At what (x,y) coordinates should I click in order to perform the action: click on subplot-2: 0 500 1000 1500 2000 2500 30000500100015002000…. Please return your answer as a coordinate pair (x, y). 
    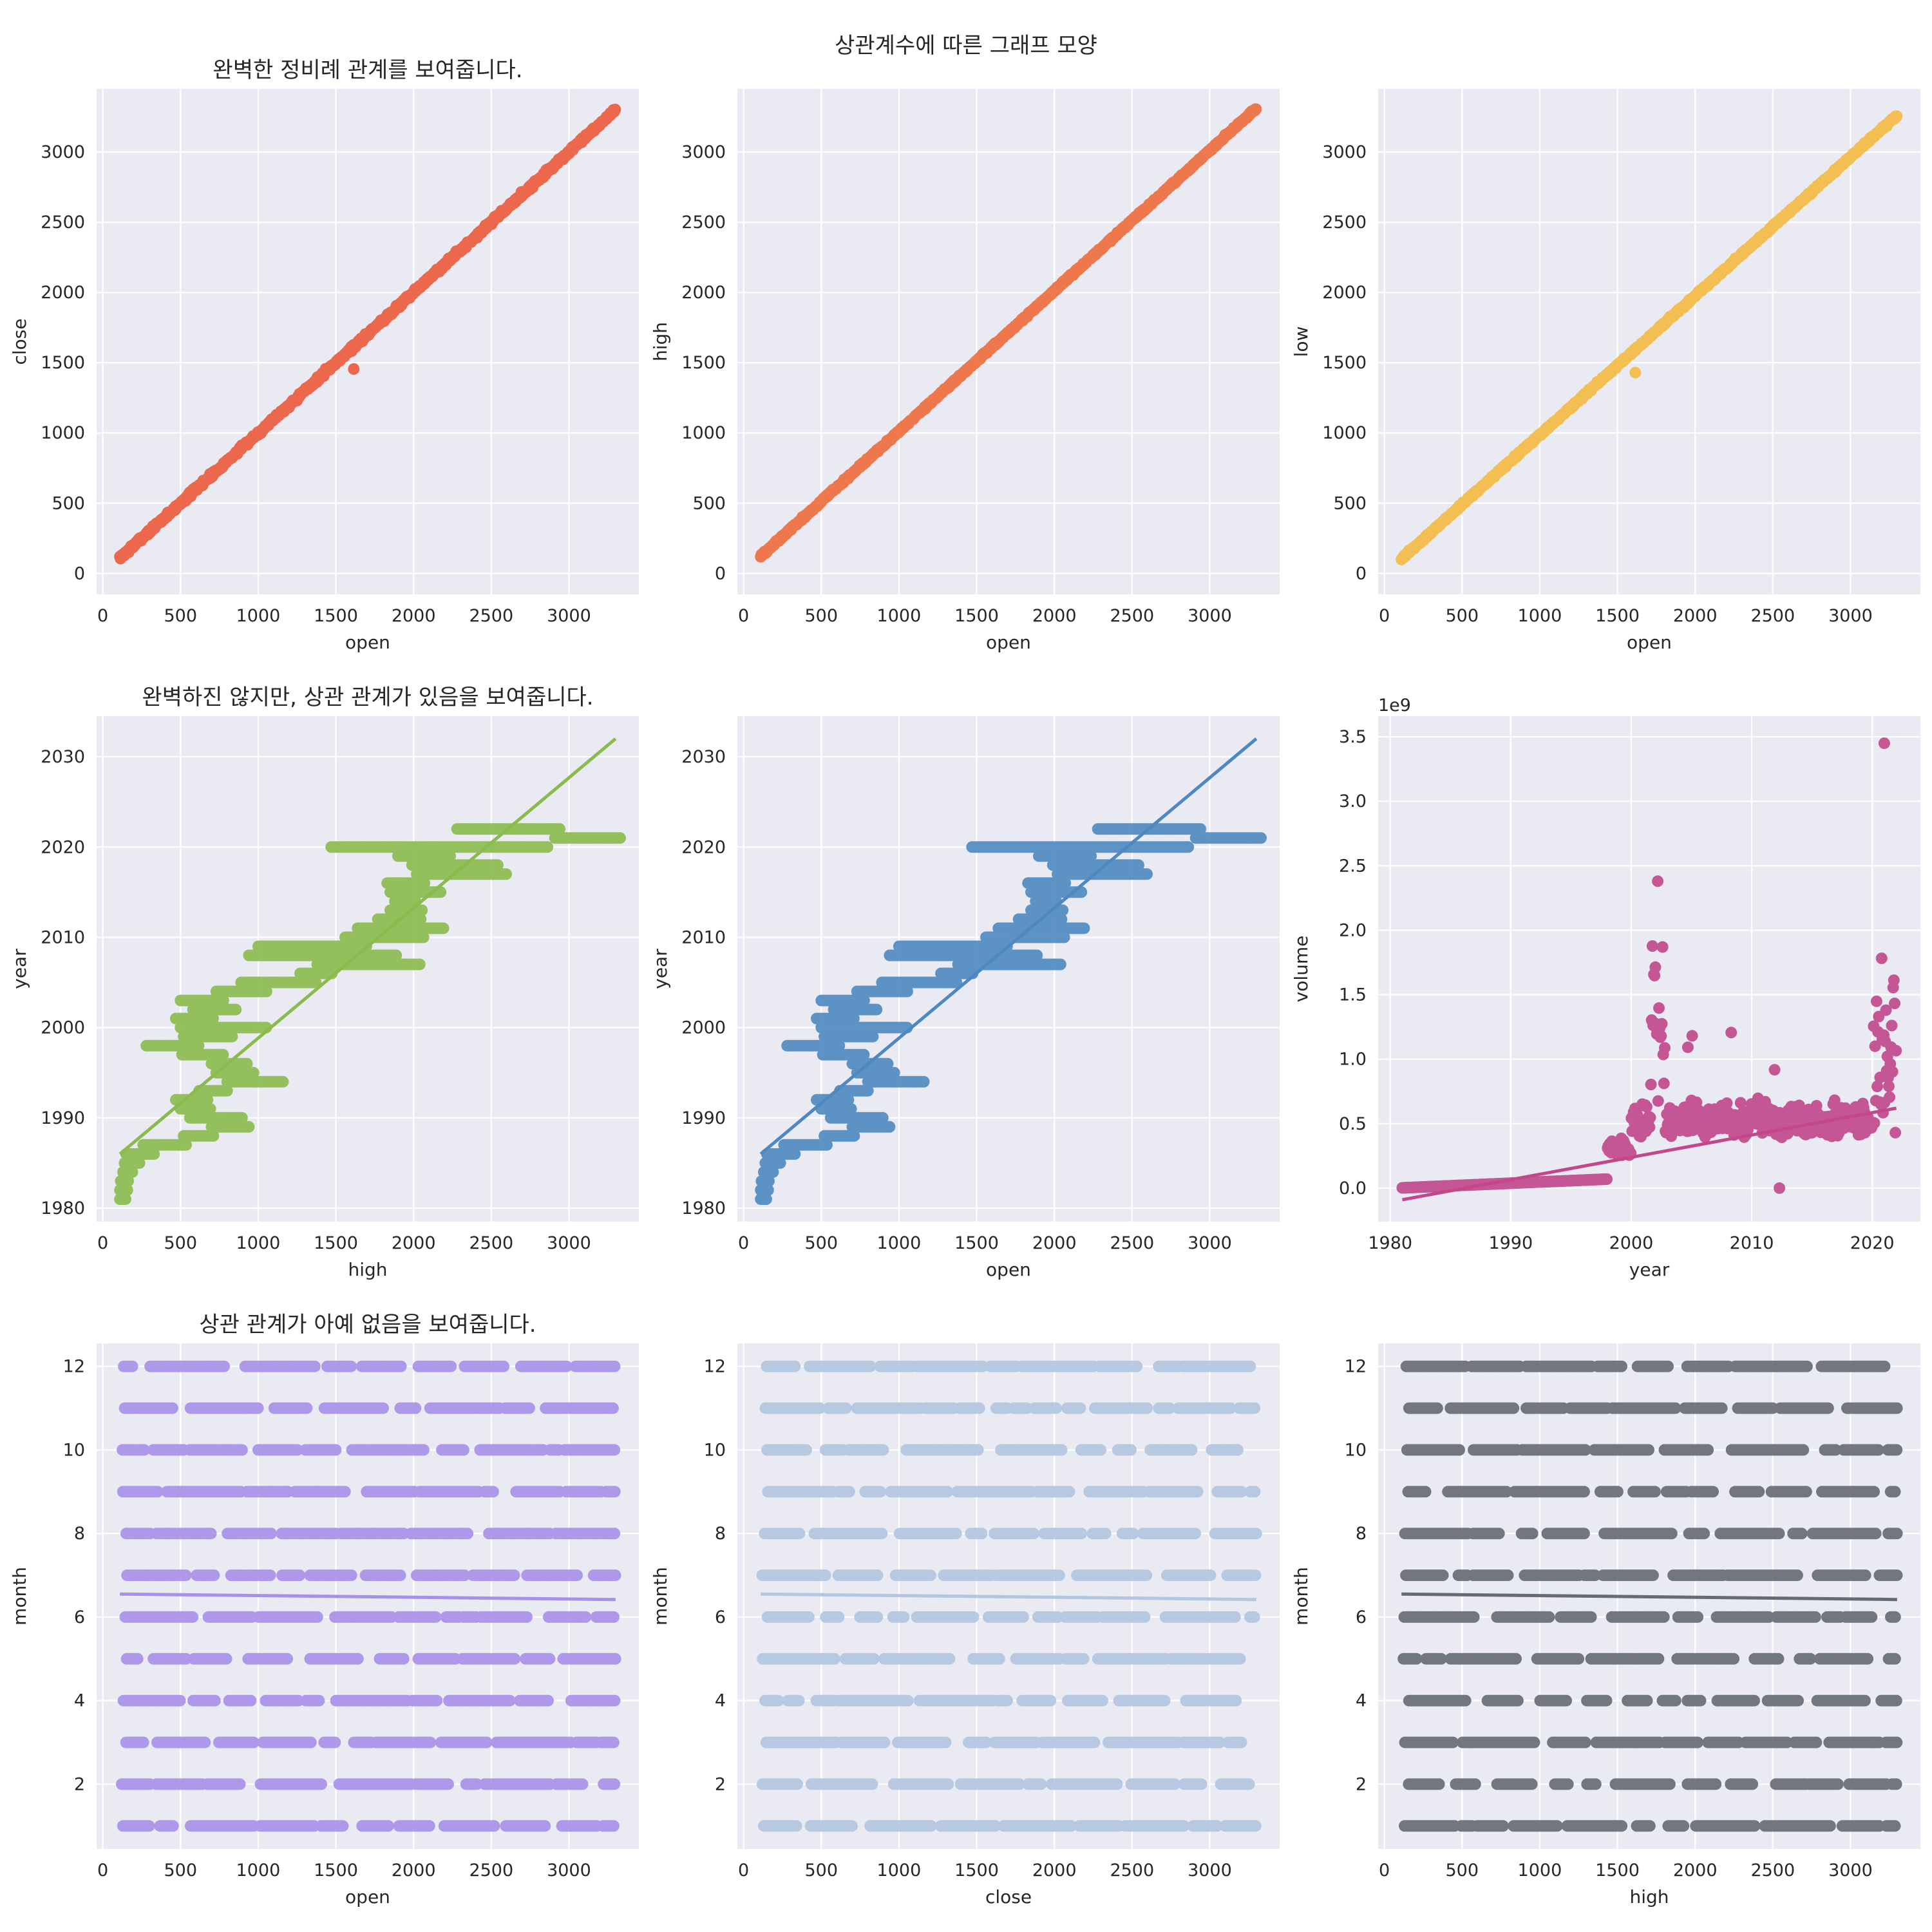
    Looking at the image, I should click on (965, 371).